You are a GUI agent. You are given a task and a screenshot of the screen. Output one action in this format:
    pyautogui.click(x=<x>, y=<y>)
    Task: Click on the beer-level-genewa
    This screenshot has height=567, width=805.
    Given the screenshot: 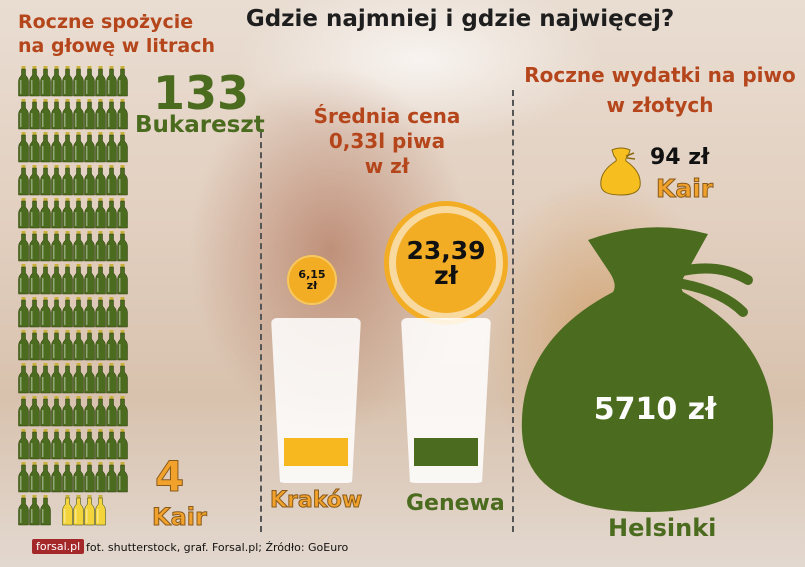 What is the action you would take?
    pyautogui.click(x=446, y=452)
    